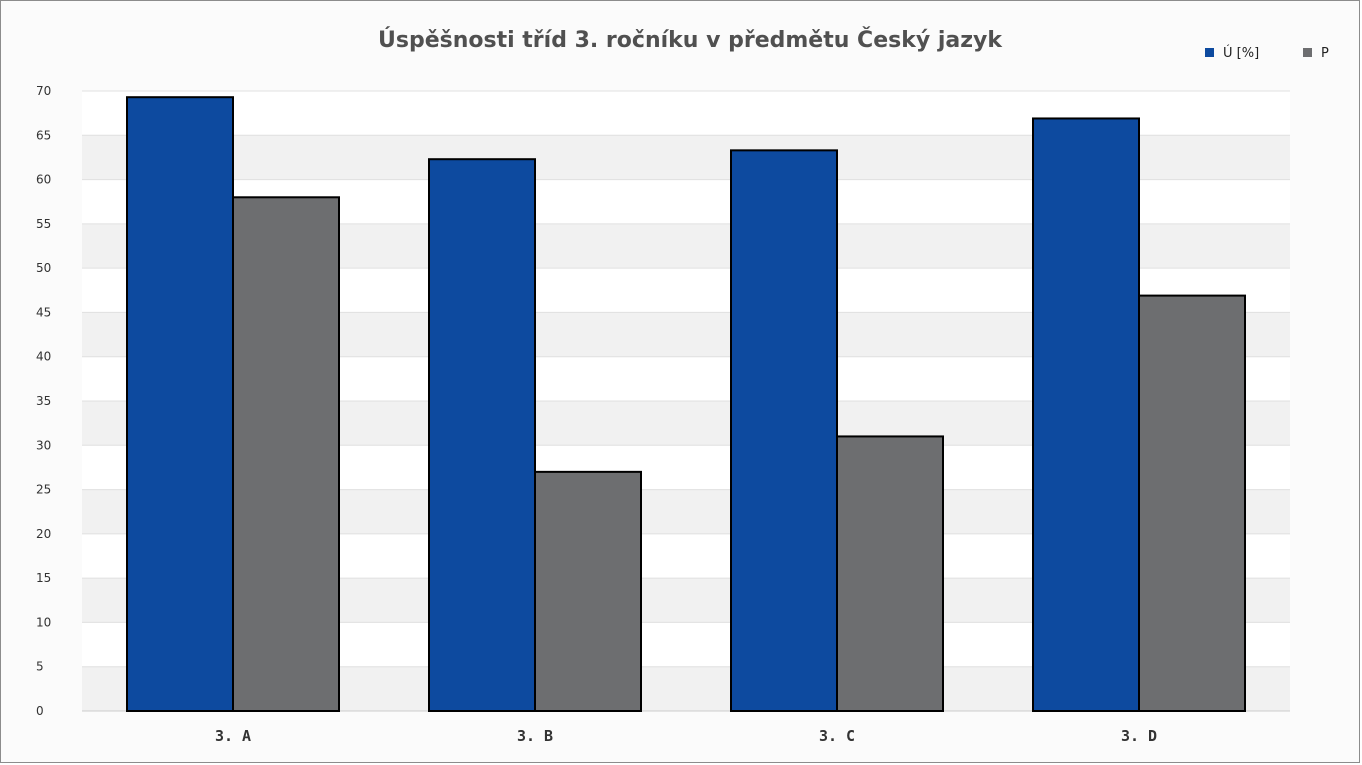 The height and width of the screenshot is (765, 1362). Describe the element at coordinates (535, 736) in the screenshot. I see `x-category-label: 3. B` at that location.